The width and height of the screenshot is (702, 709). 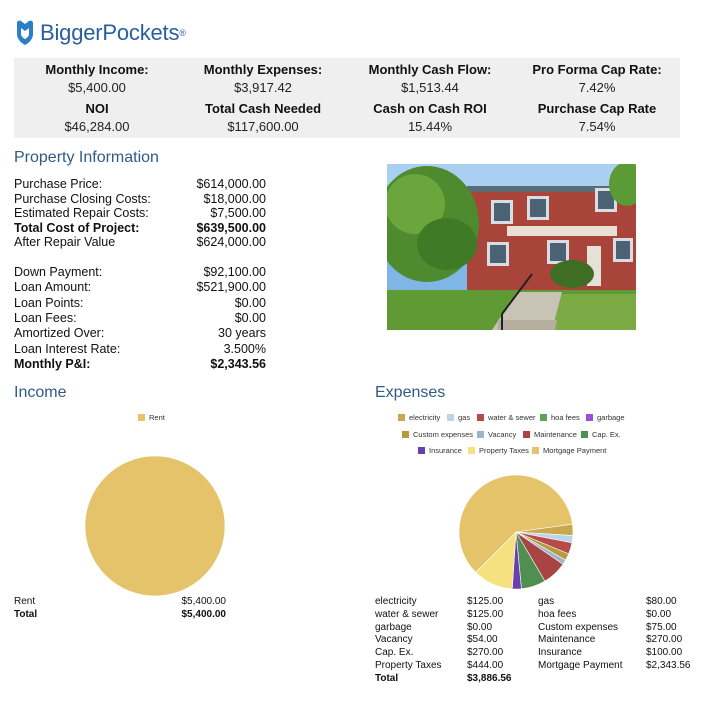 What do you see at coordinates (597, 126) in the screenshot?
I see `metric-value: 7.54%` at bounding box center [597, 126].